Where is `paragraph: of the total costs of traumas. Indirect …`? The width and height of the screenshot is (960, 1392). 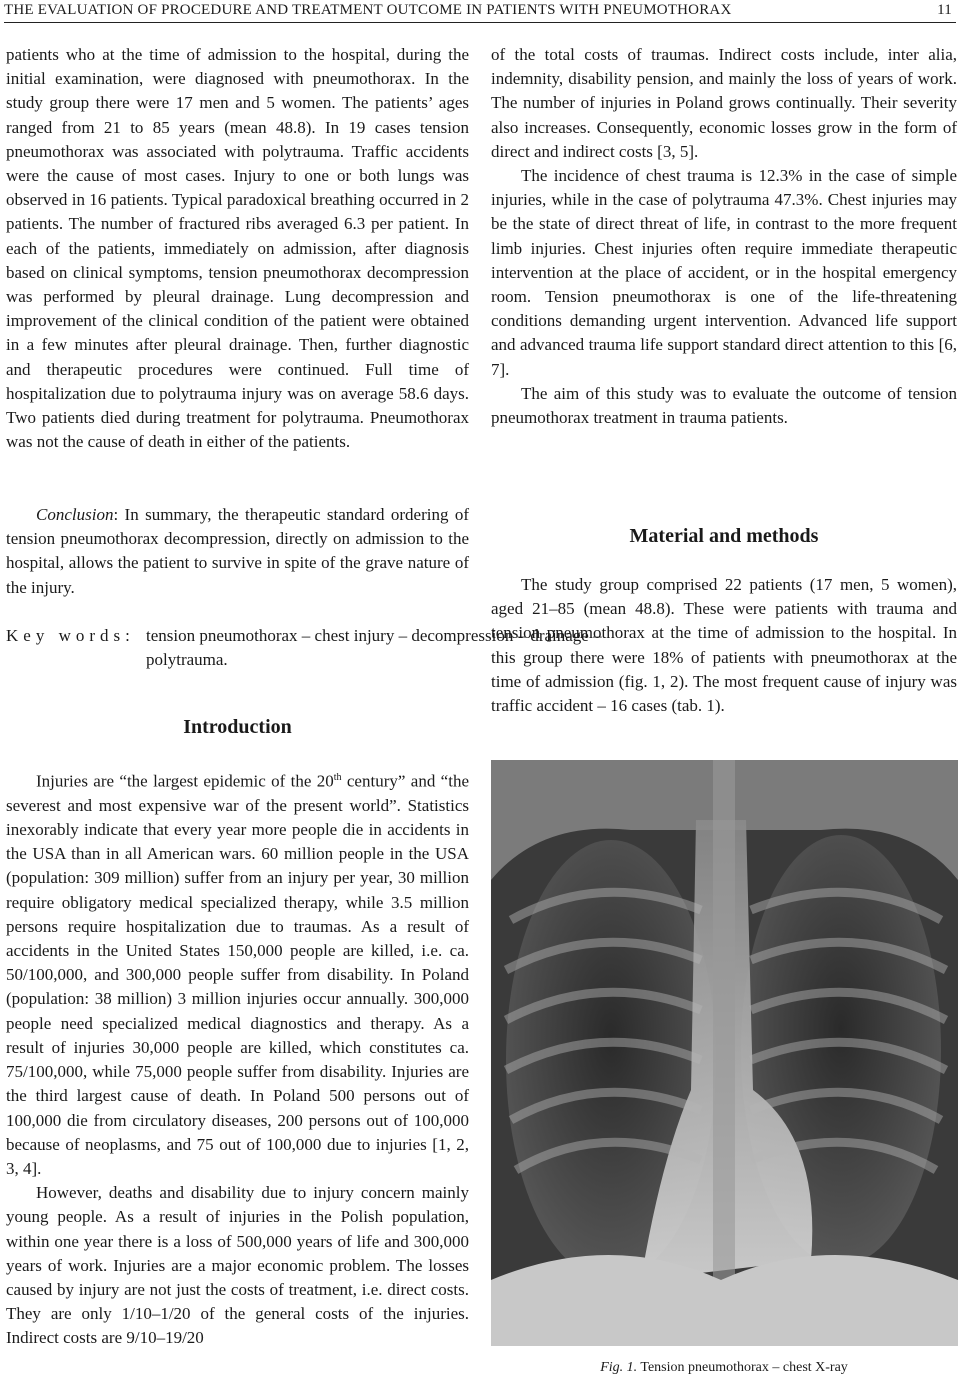 paragraph: of the total costs of traumas. Indirect … is located at coordinates (724, 103).